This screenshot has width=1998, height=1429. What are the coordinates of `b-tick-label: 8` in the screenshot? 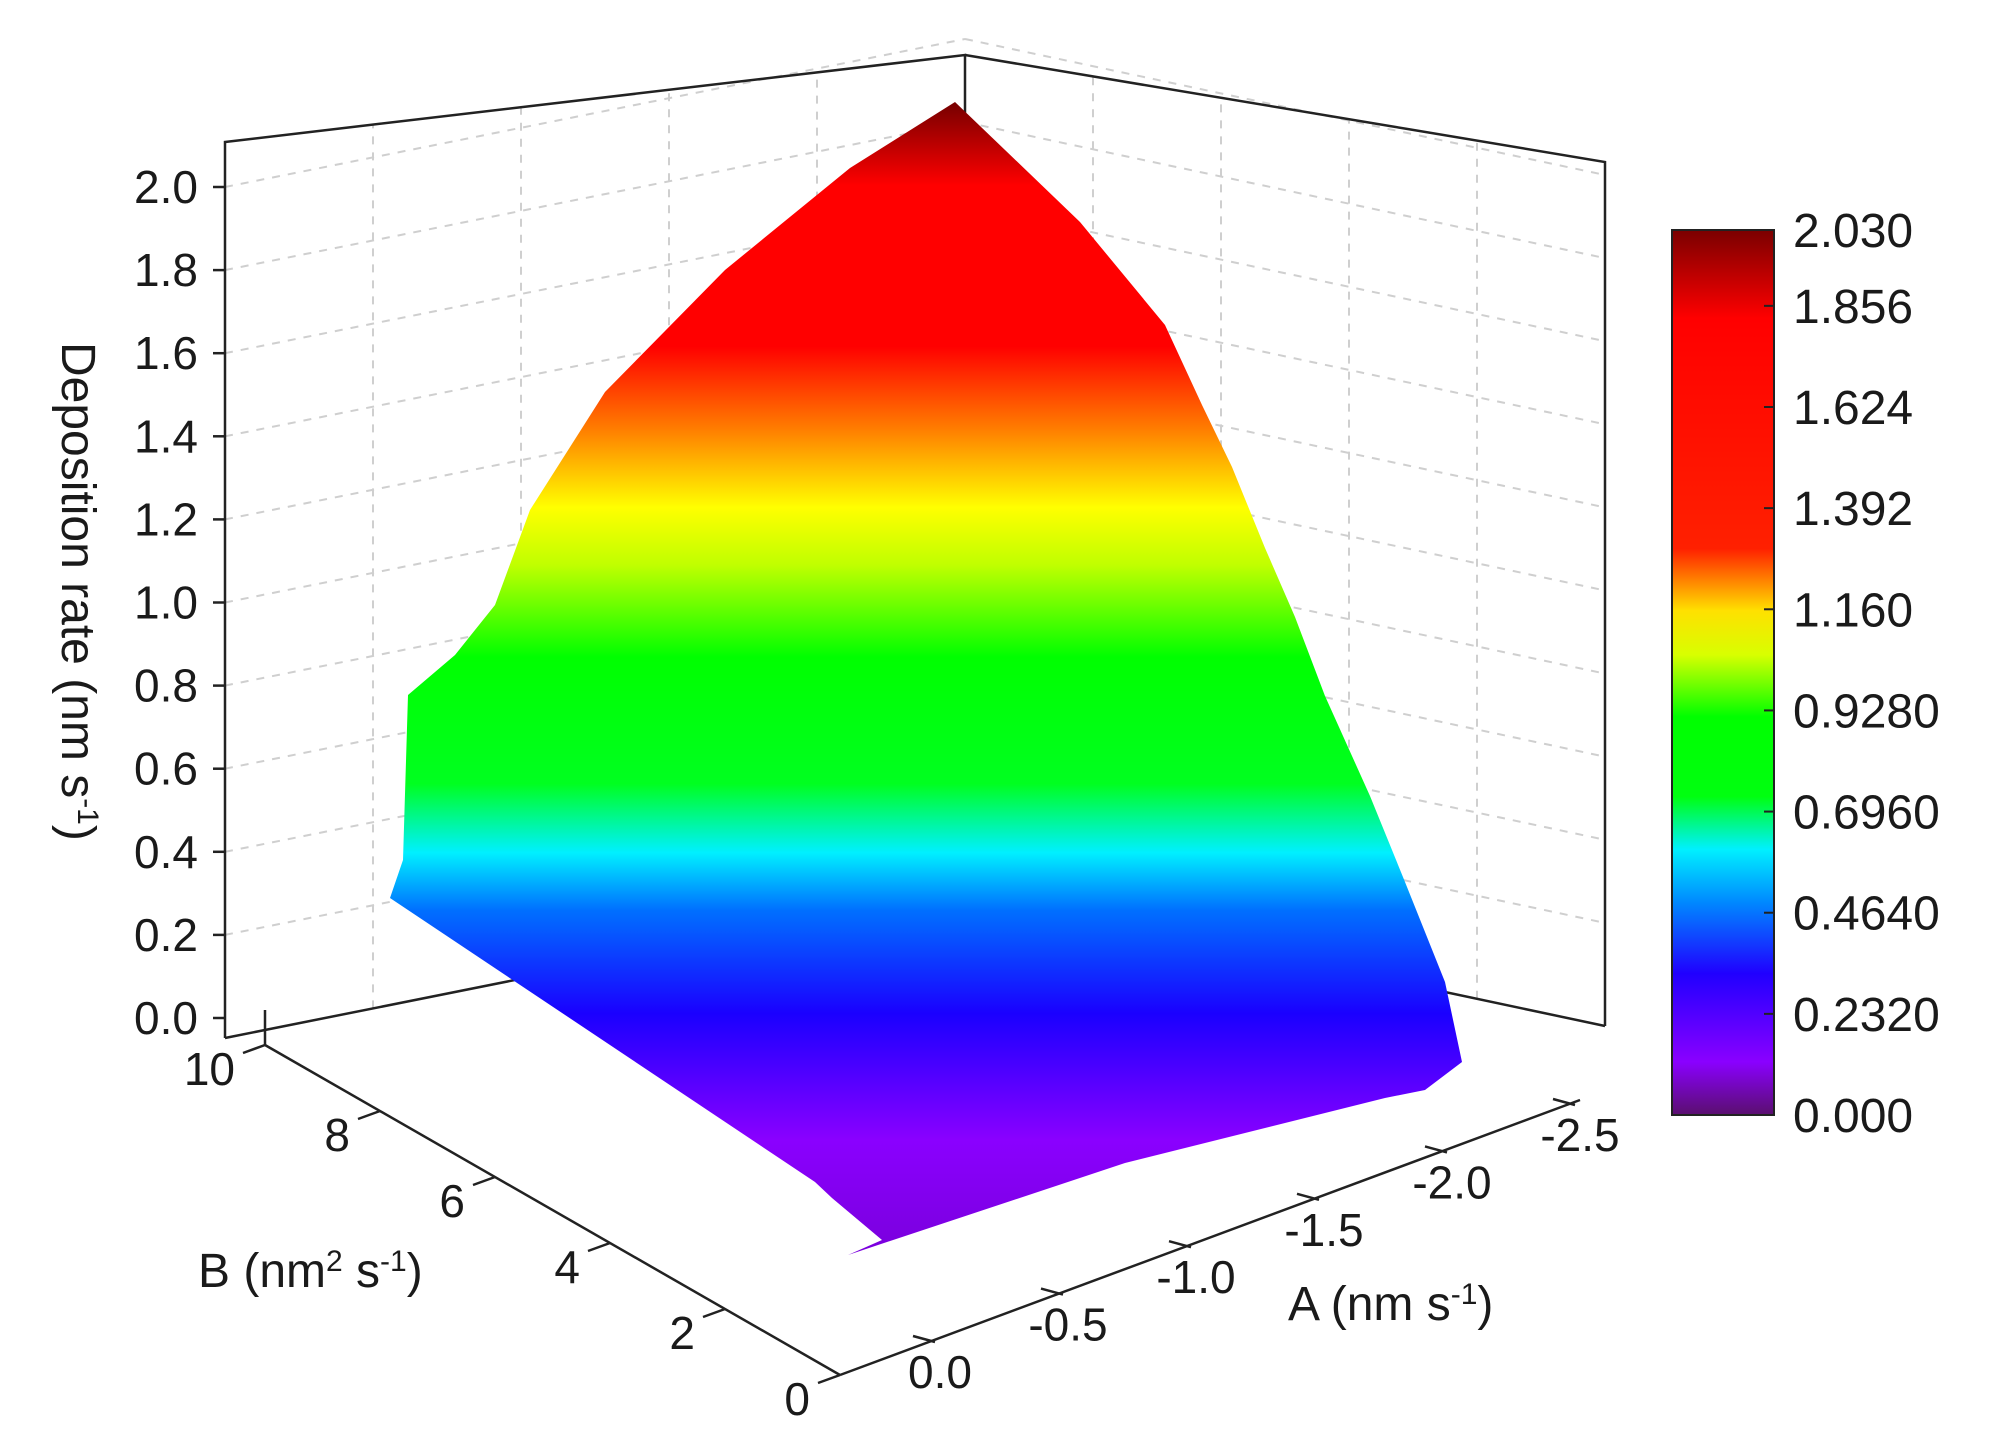 It's located at (337, 1135).